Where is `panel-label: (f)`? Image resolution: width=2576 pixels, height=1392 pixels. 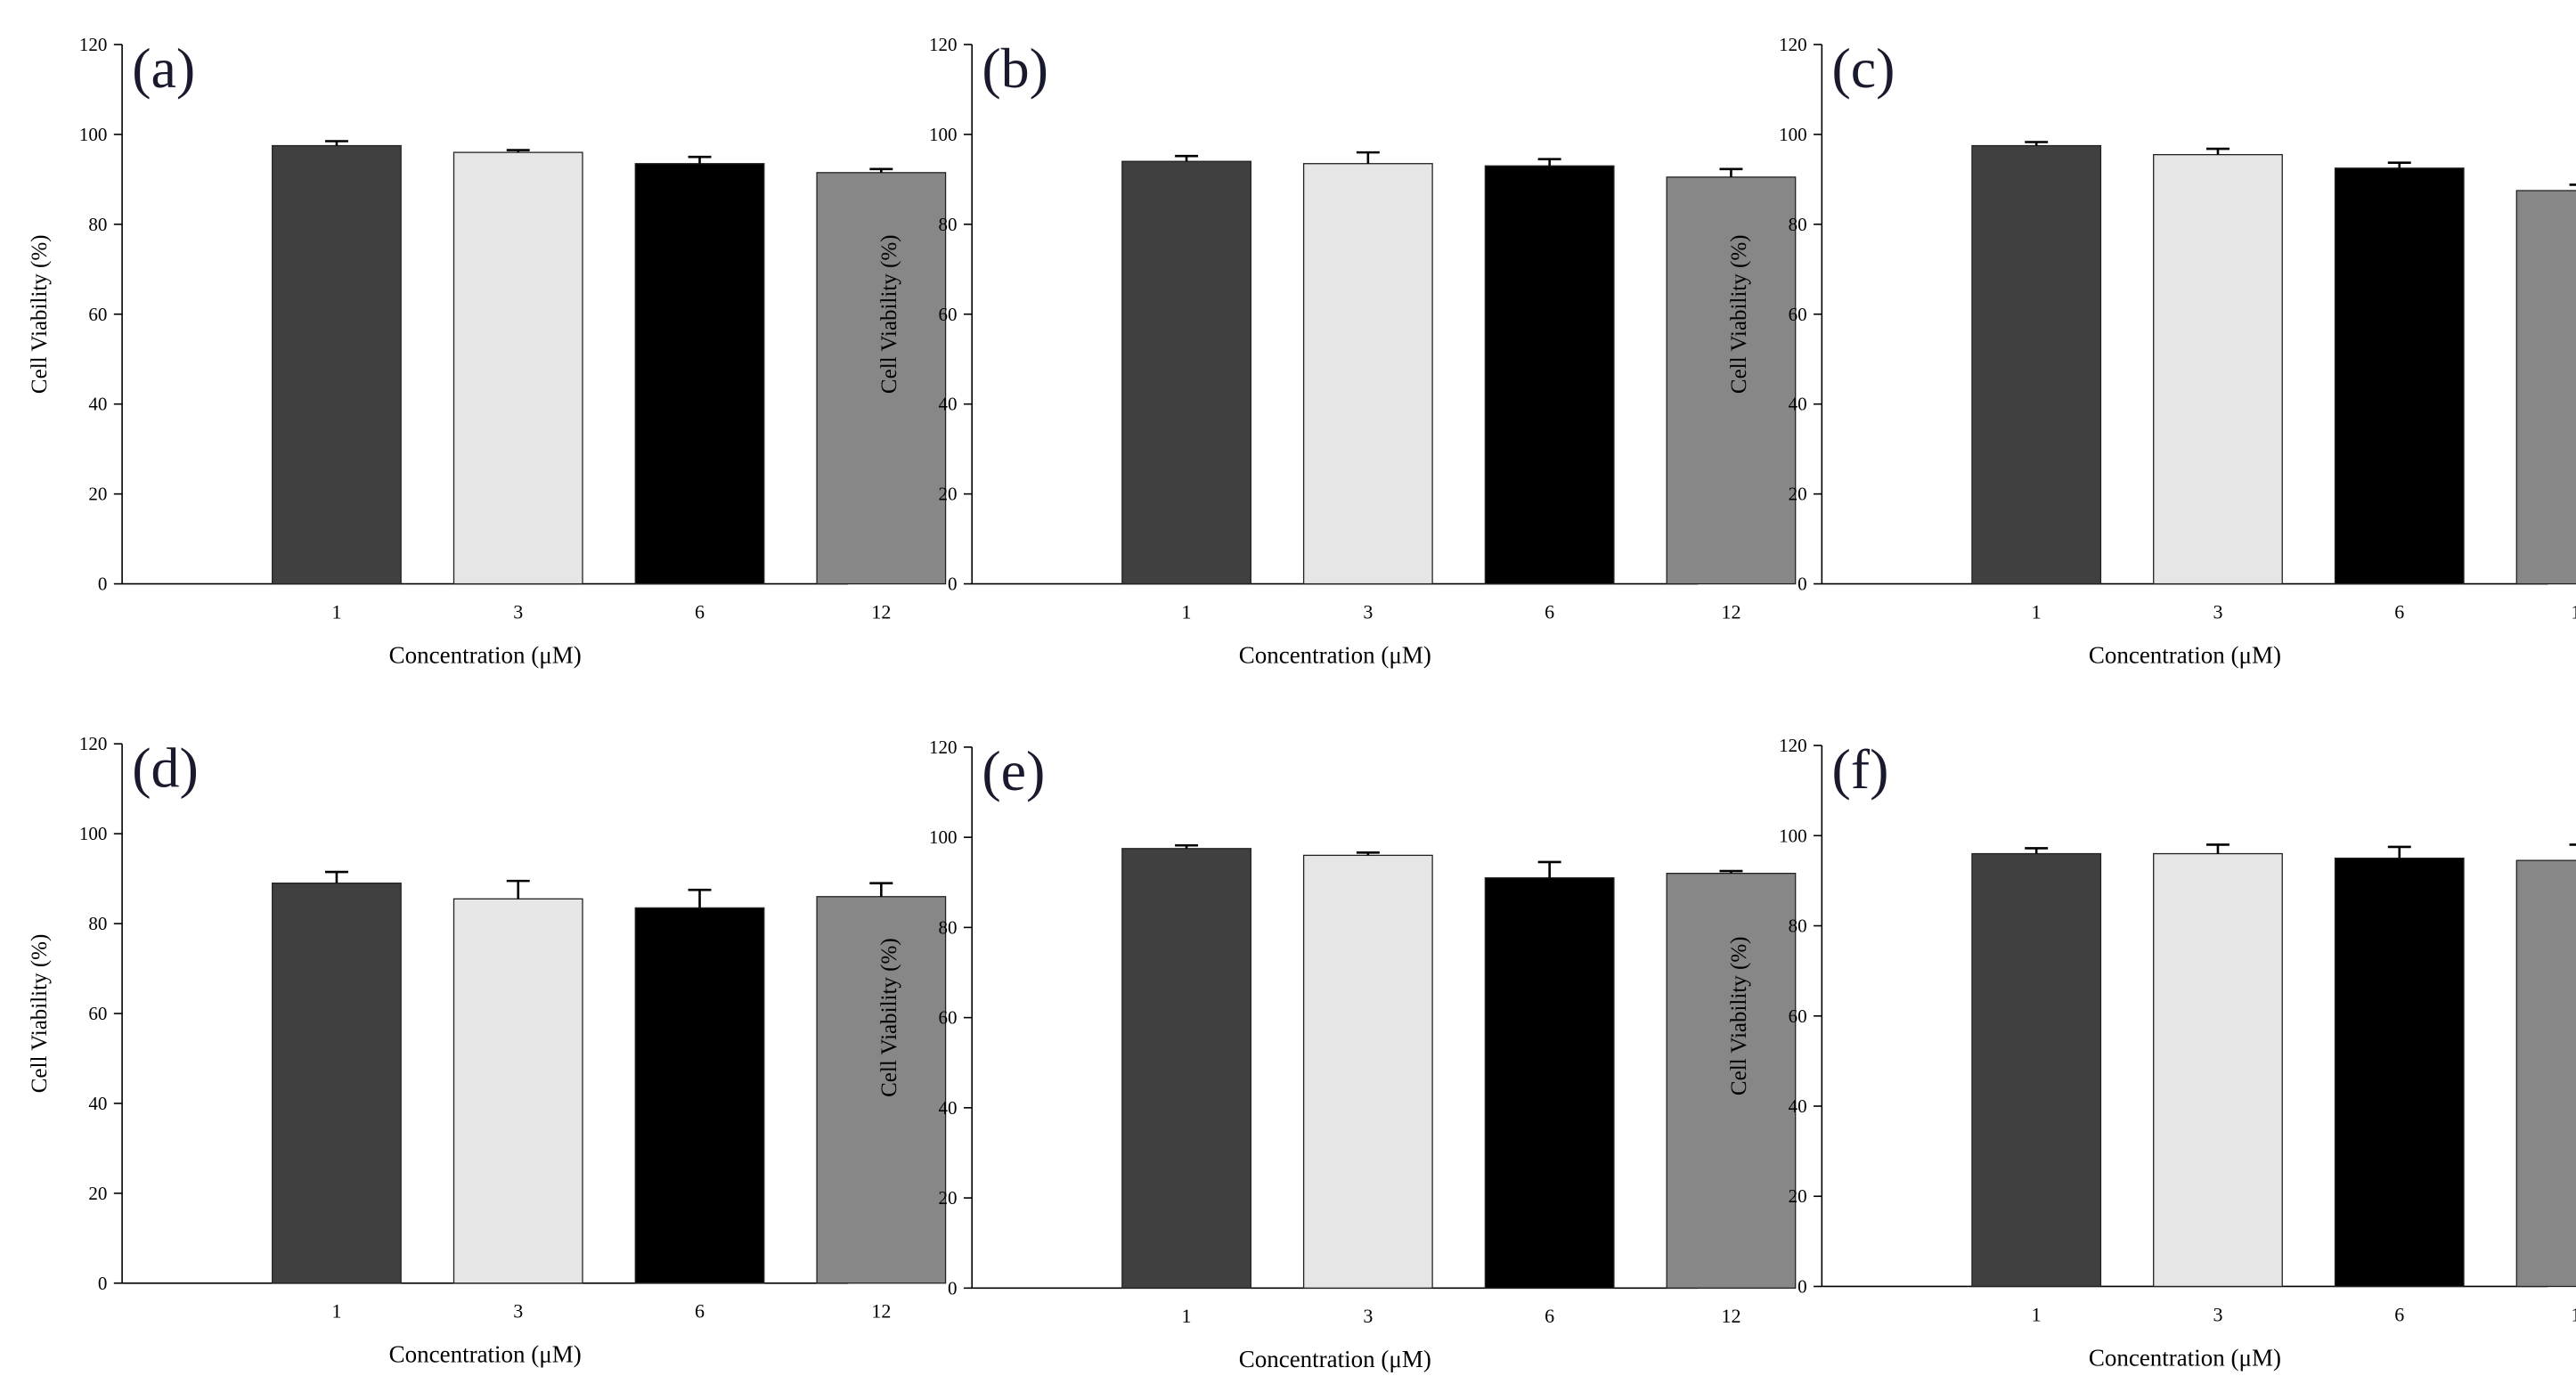 panel-label: (f) is located at coordinates (1859, 769).